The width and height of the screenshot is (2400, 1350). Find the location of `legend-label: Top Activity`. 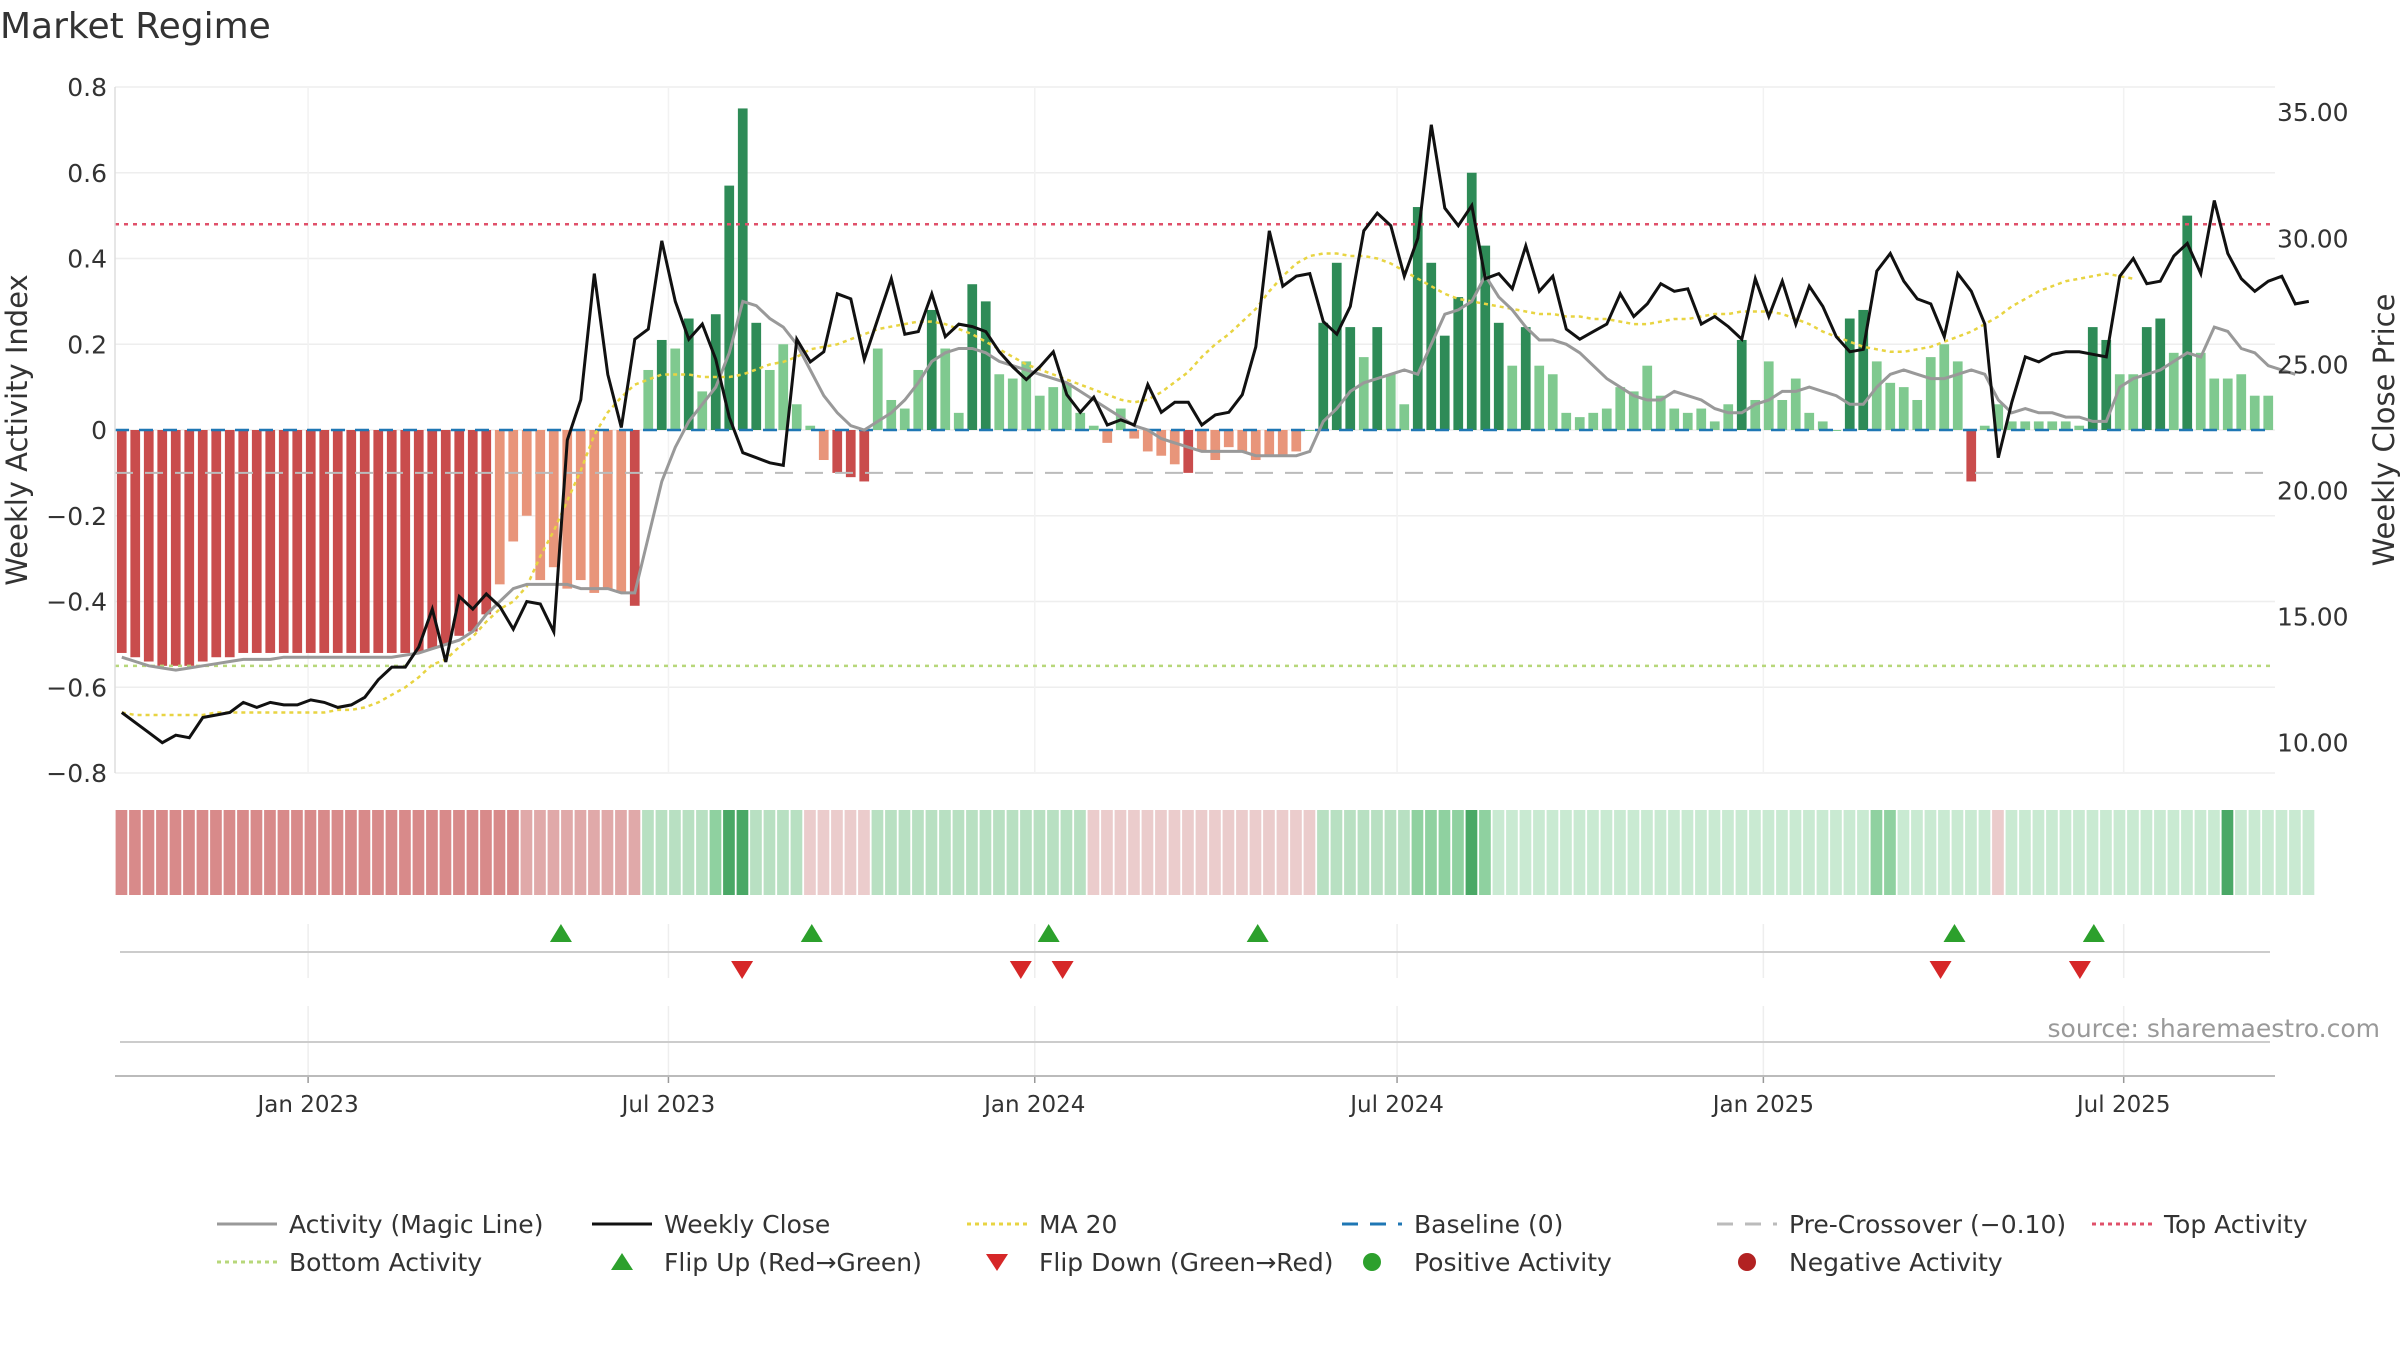

legend-label: Top Activity is located at coordinates (2236, 1224).